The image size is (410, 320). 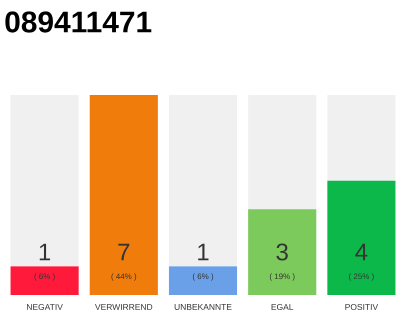 What do you see at coordinates (78, 22) in the screenshot?
I see `chart-title: 089411471` at bounding box center [78, 22].